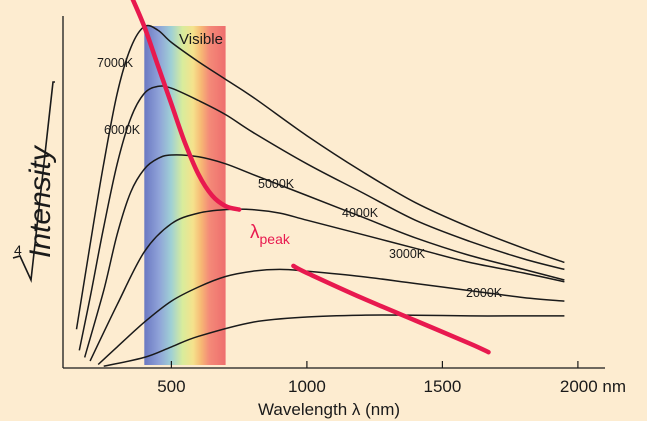 The height and width of the screenshot is (421, 647). What do you see at coordinates (407, 254) in the screenshot?
I see `series-label-3000k: 3000K` at bounding box center [407, 254].